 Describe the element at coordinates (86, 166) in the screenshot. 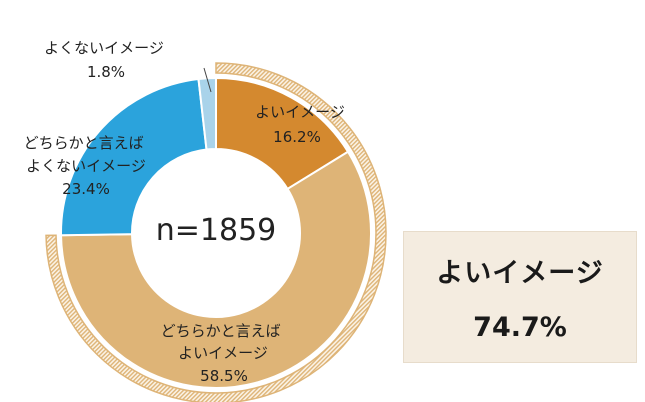

I see `slice-label-somewhat-bad-line2: よくないイメージ` at that location.